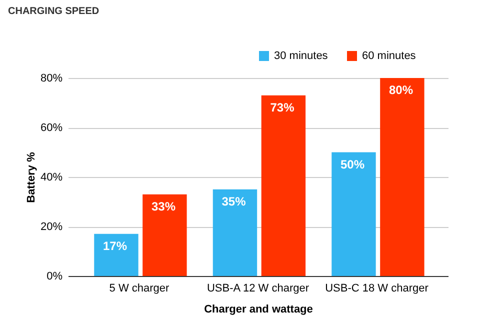 This screenshot has height=320, width=480. What do you see at coordinates (51, 128) in the screenshot?
I see `y-tick-label: 60%` at bounding box center [51, 128].